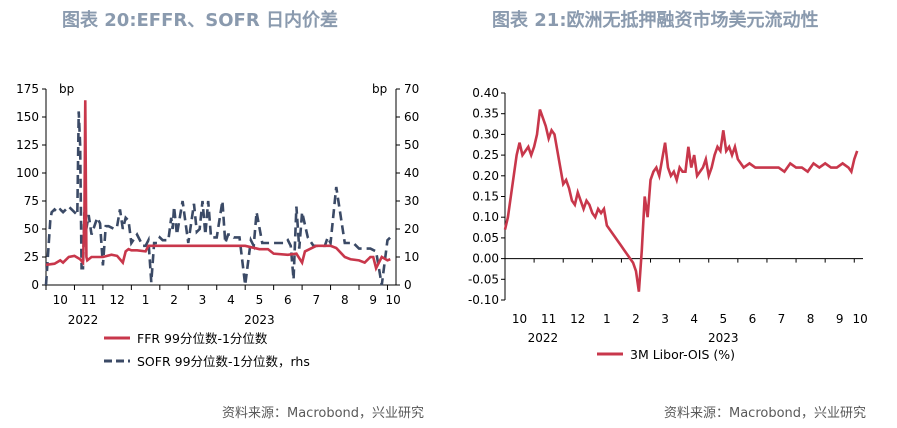  I want to click on c21-y-tick-label: 0.00, so click(485, 259).